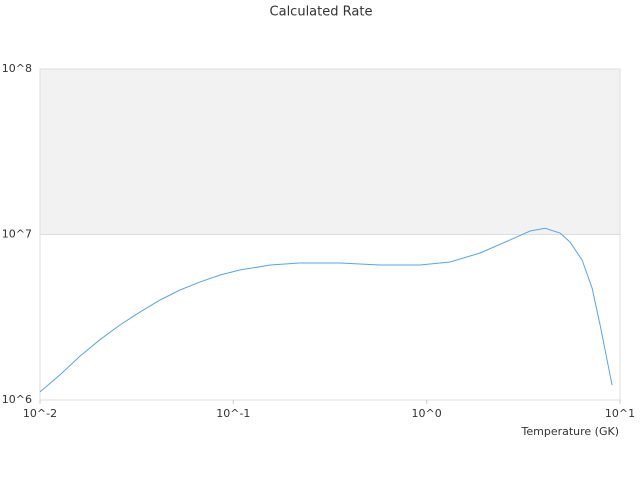 The image size is (640, 480). Describe the element at coordinates (17, 234) in the screenshot. I see `y-tick-label: 10^7` at that location.